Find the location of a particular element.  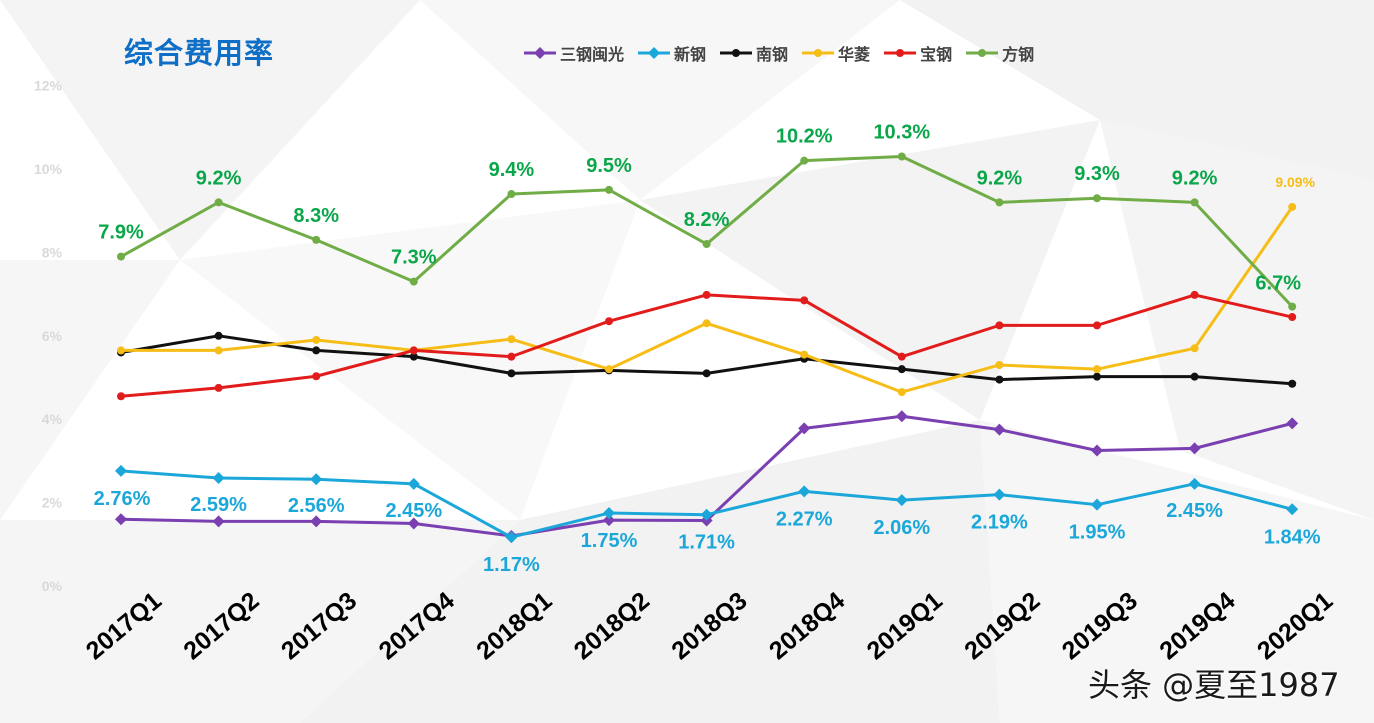

x-tick-label: 2019Q4 is located at coordinates (1197, 625).